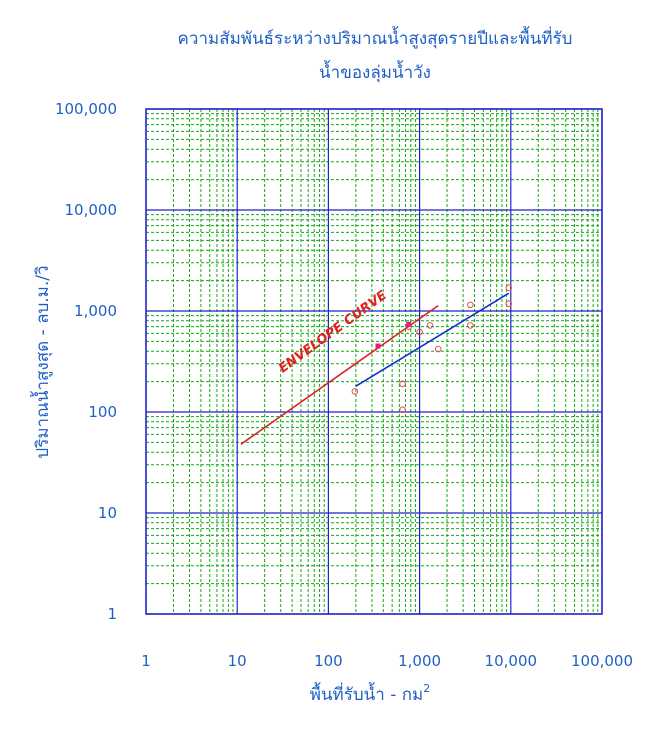 Image resolution: width=650 pixels, height=742 pixels. I want to click on data-series, so click(376, 364).